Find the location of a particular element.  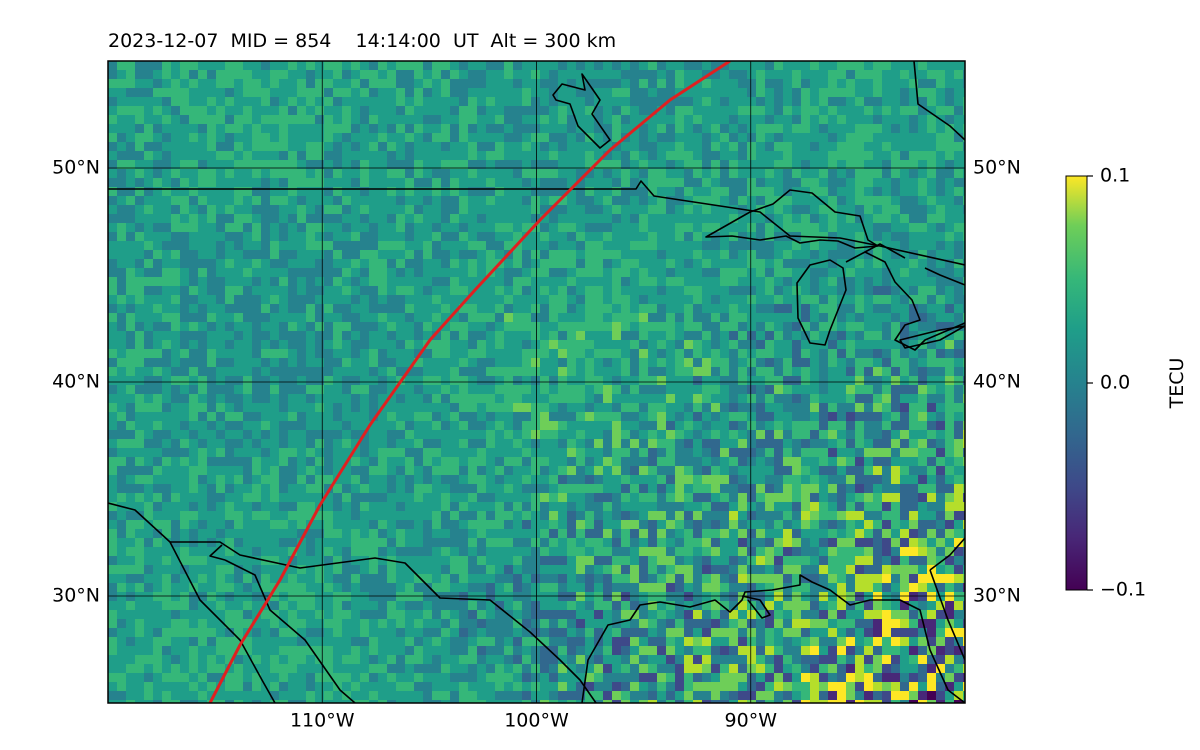

lat-tick-label-right-1: 40°N is located at coordinates (997, 382).